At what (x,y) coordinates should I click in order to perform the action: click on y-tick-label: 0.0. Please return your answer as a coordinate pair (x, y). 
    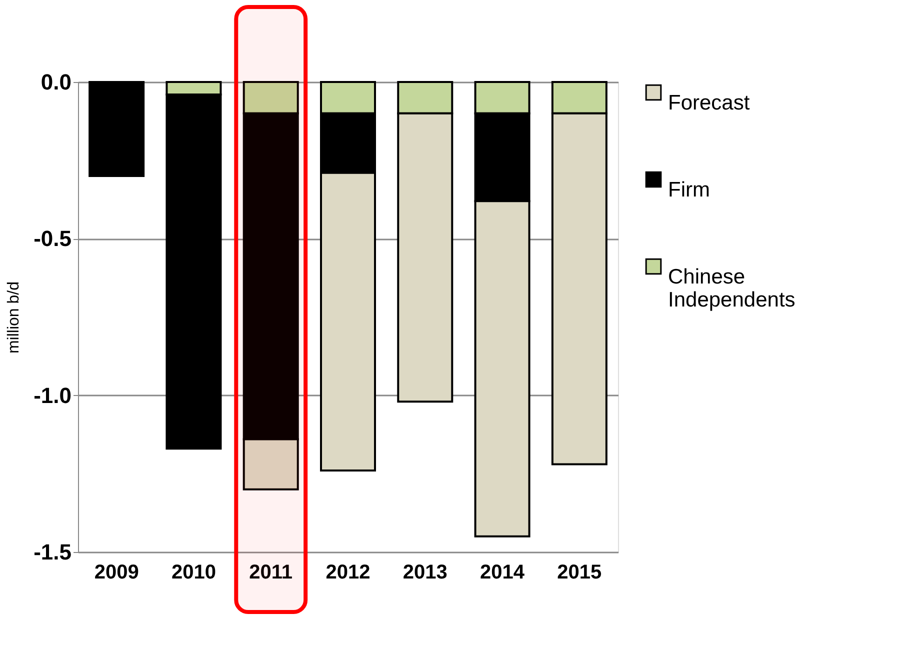
    Looking at the image, I should click on (56, 82).